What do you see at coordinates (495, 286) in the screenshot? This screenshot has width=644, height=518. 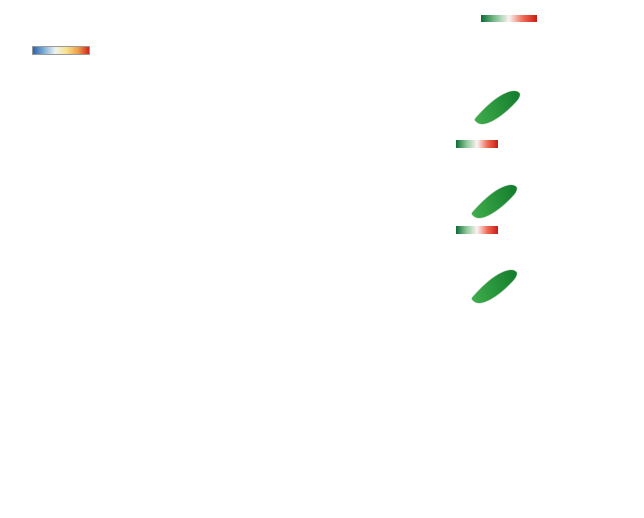 I see `caffeine-leaf-icon` at bounding box center [495, 286].